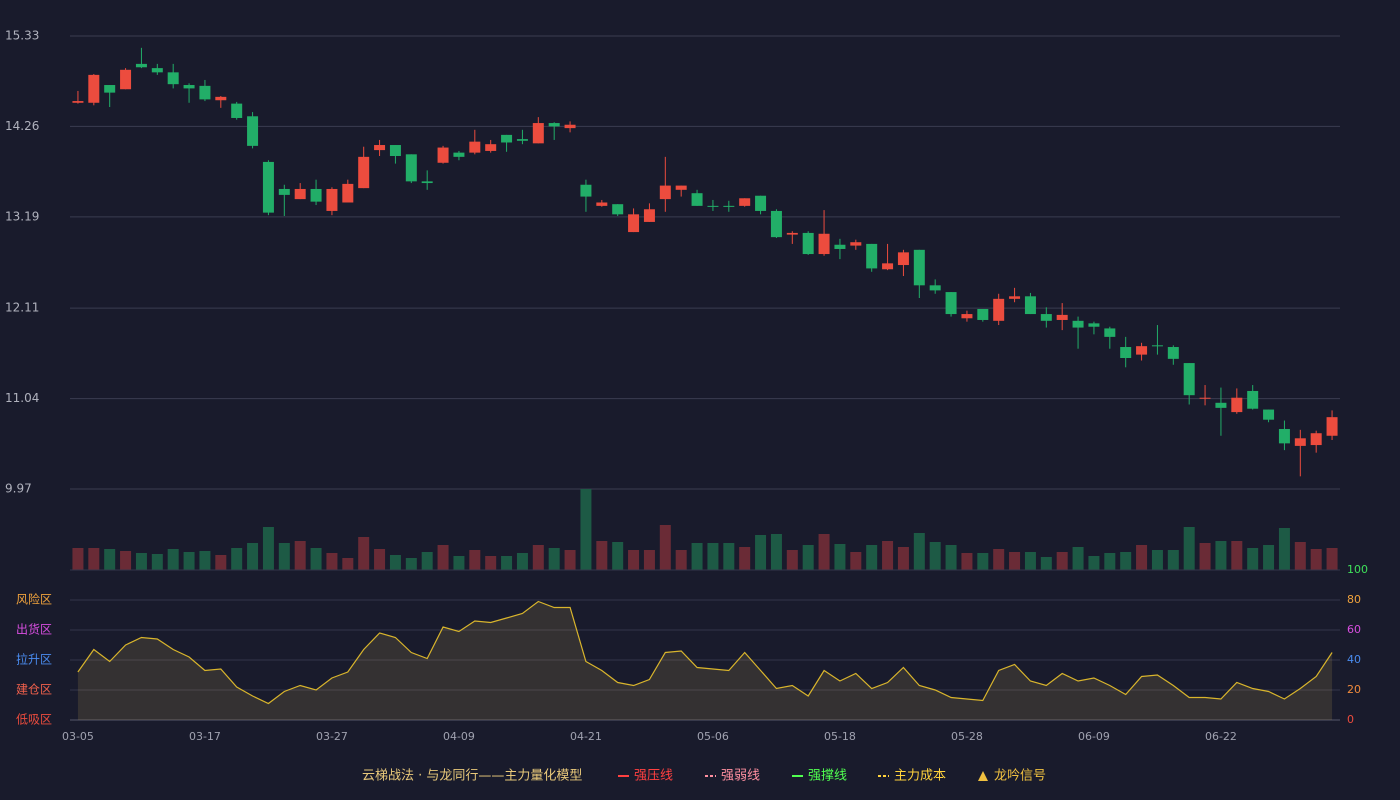 This screenshot has width=1400, height=800. What do you see at coordinates (983, 776) in the screenshot?
I see `legend-symbol` at bounding box center [983, 776].